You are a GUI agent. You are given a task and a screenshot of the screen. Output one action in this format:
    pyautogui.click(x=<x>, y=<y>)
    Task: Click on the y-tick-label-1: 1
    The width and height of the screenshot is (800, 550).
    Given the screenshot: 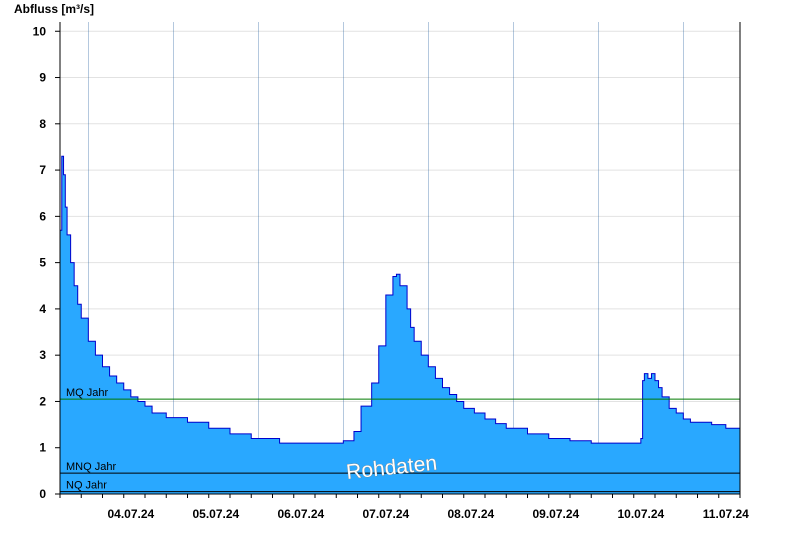 What is the action you would take?
    pyautogui.click(x=42, y=448)
    